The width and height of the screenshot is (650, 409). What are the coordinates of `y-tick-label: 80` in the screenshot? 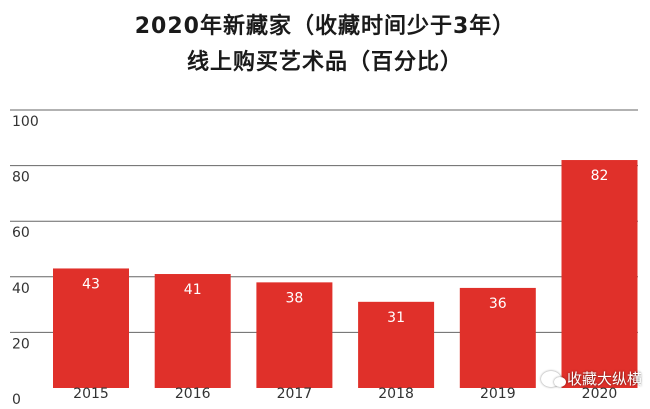 It's located at (21, 178).